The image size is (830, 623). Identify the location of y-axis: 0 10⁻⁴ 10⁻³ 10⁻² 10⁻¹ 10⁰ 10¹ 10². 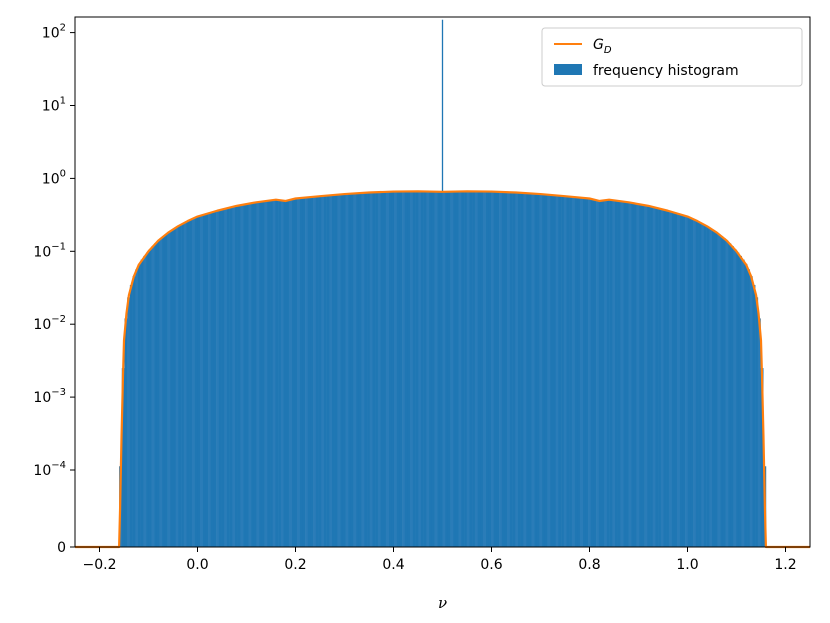
(54, 289).